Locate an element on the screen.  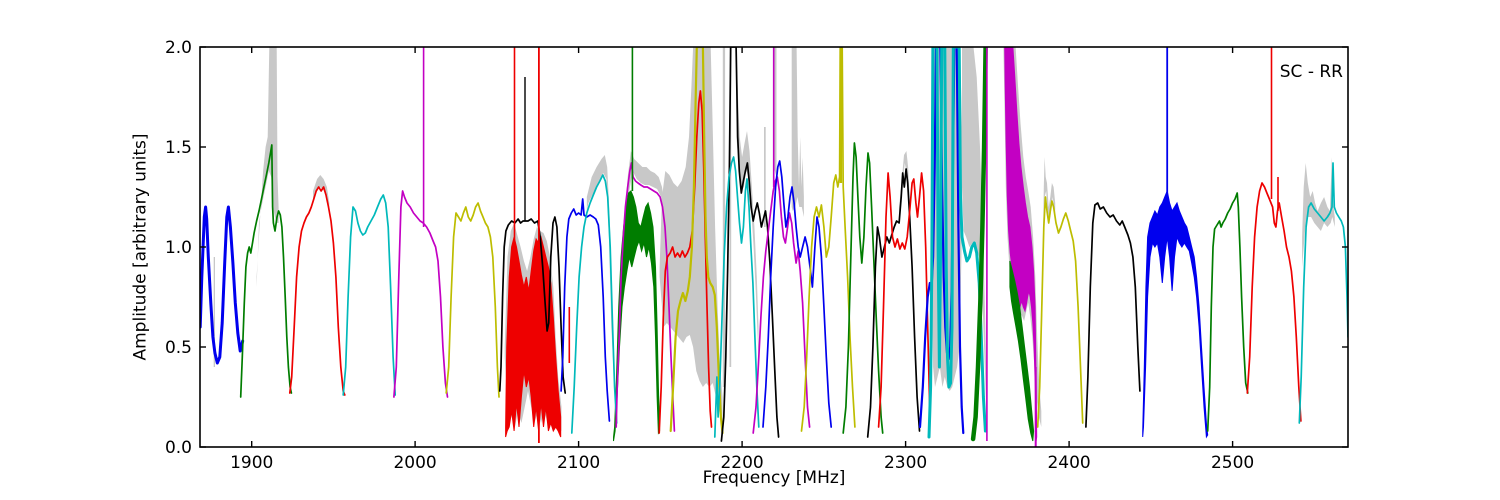
y-tick-label: 0.0 is located at coordinates (178, 448).